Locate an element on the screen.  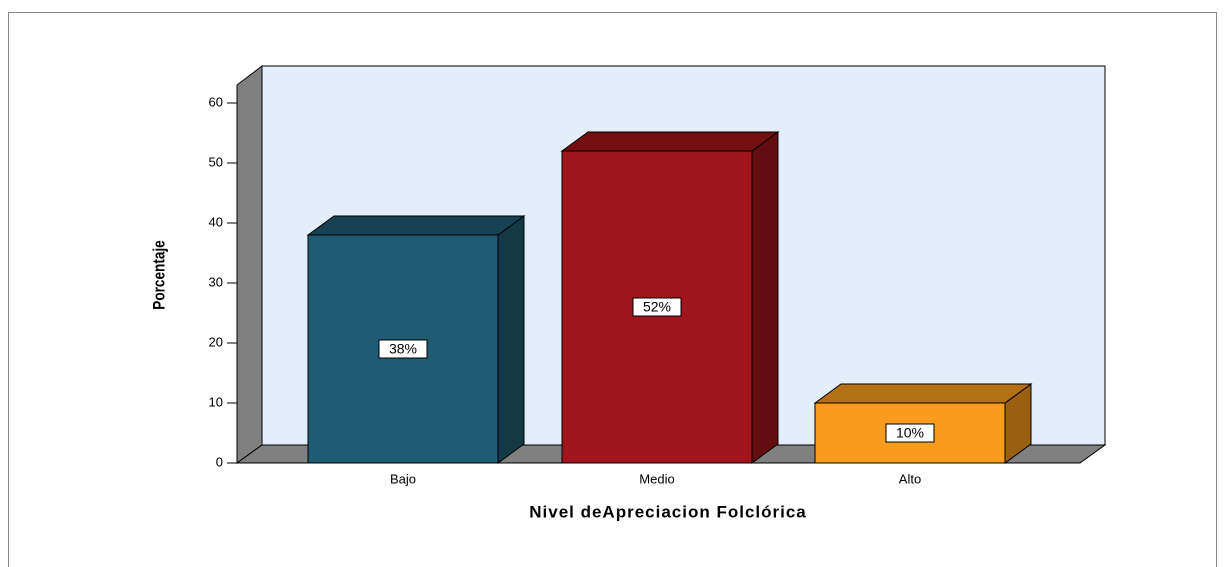
x-tick-label: Bajo is located at coordinates (403, 478).